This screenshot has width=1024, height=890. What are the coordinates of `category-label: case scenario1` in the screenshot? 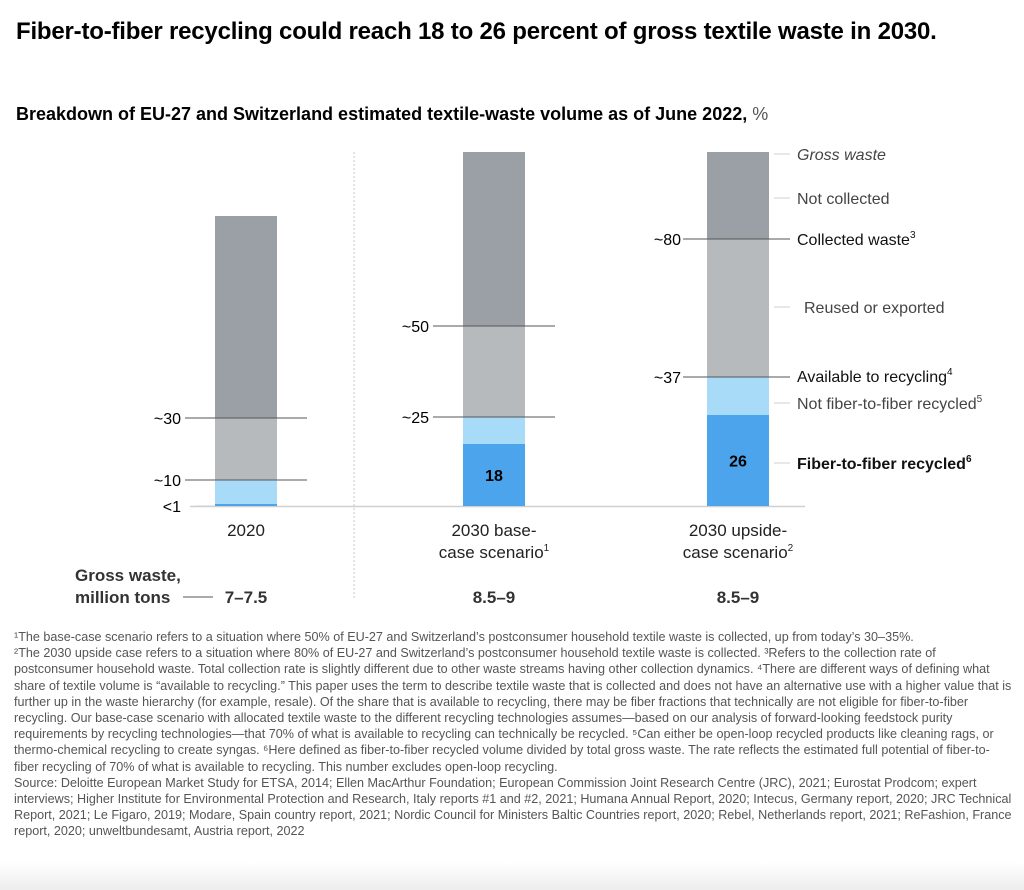 It's located at (494, 552).